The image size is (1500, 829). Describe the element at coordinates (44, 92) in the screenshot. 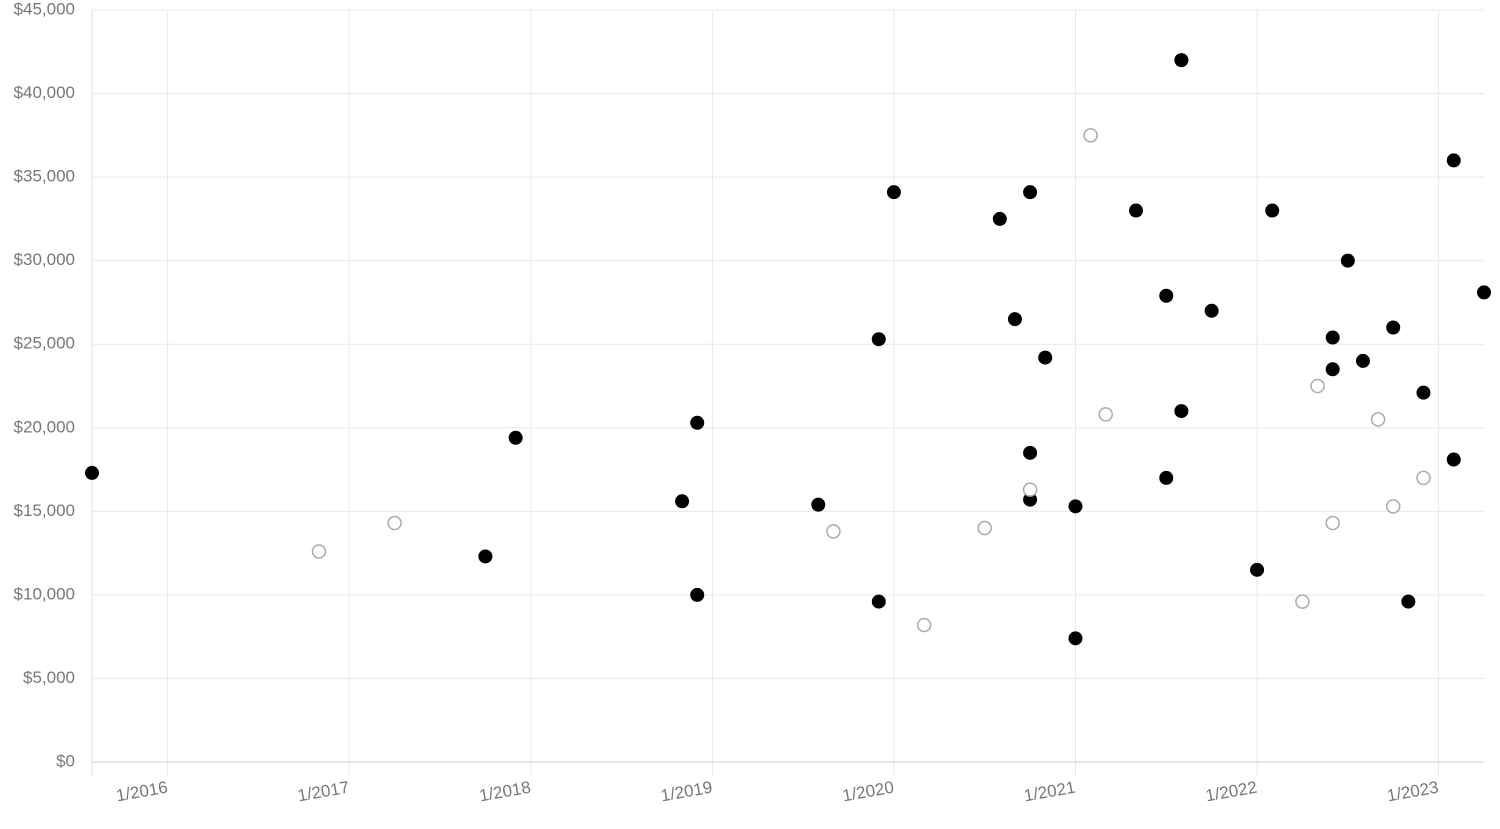

I see `y-tick-label: $40,000` at that location.